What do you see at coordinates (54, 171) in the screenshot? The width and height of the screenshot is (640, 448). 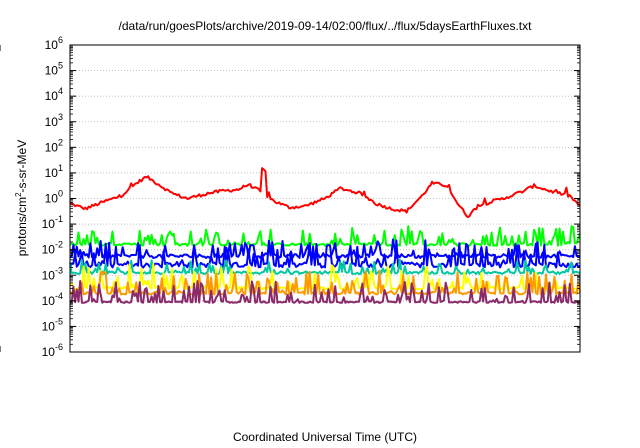 I see `y-tick-label: 10¹` at bounding box center [54, 171].